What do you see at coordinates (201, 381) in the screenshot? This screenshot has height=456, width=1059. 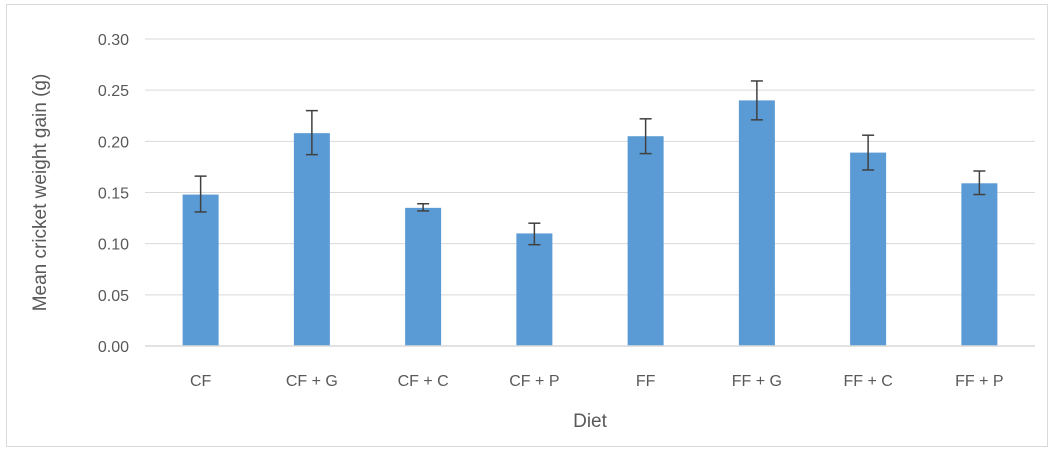 I see `x-tick-label: CF` at bounding box center [201, 381].